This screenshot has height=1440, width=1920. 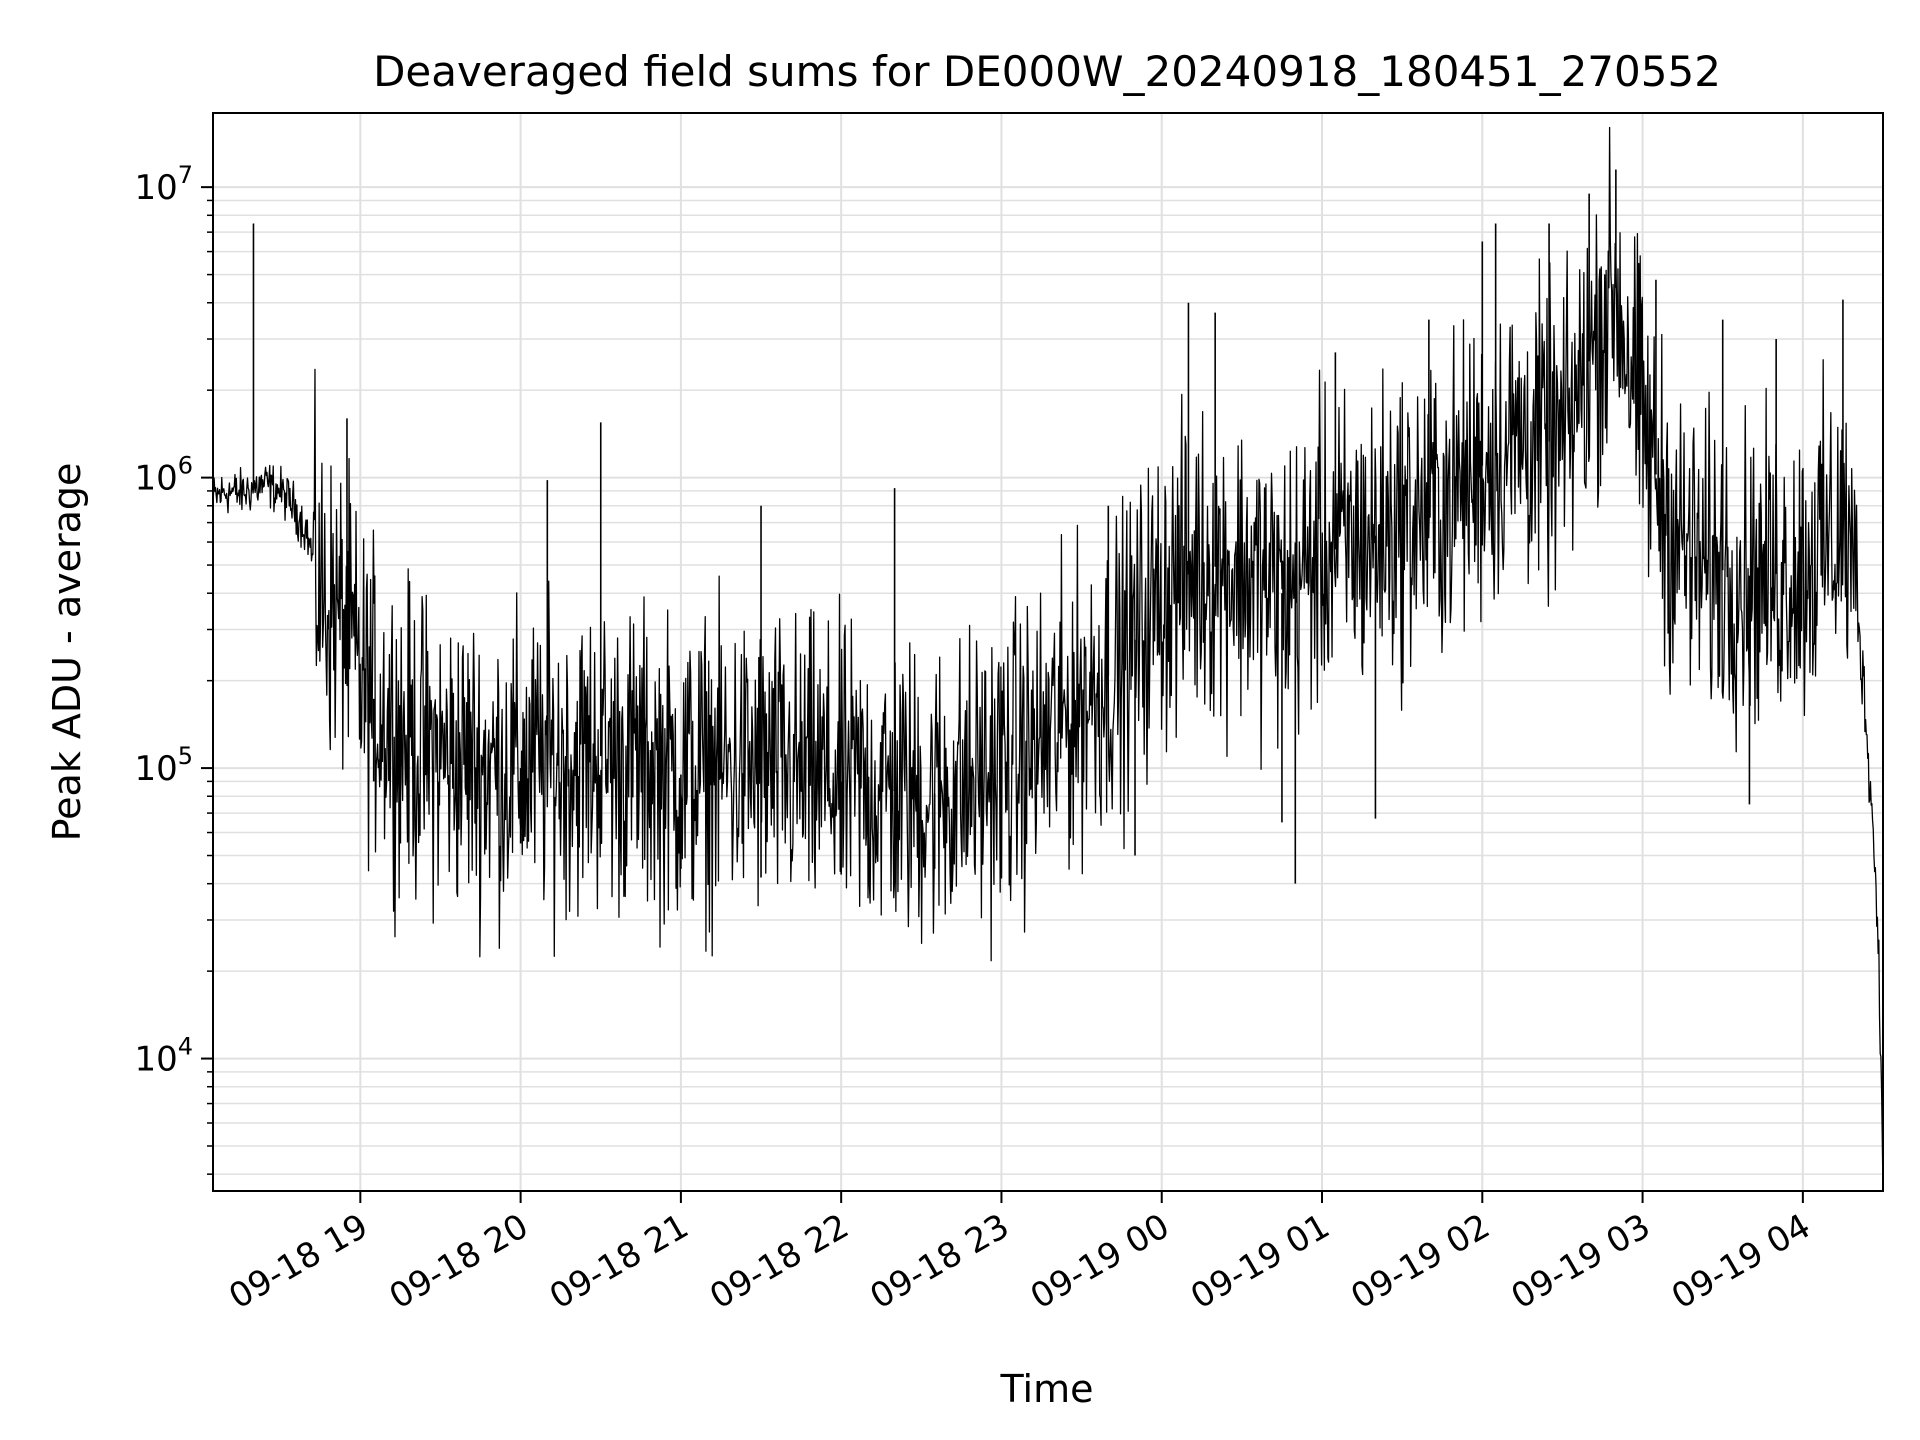 What do you see at coordinates (173, 668) in the screenshot?
I see `y-axis-ticks: 10⁴ 10⁵ 10⁶ 10⁷` at bounding box center [173, 668].